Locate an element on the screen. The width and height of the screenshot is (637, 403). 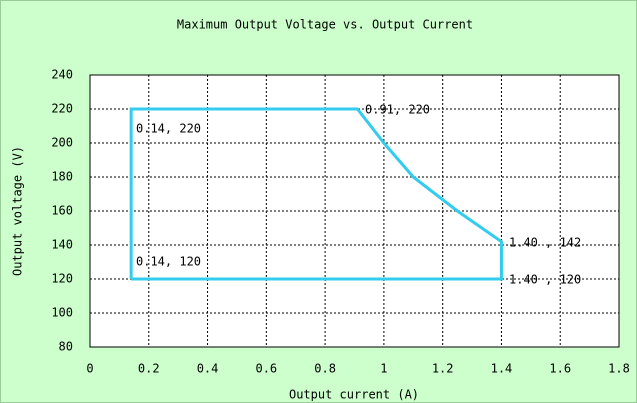
x-tick-label: 1.2 is located at coordinates (443, 369).